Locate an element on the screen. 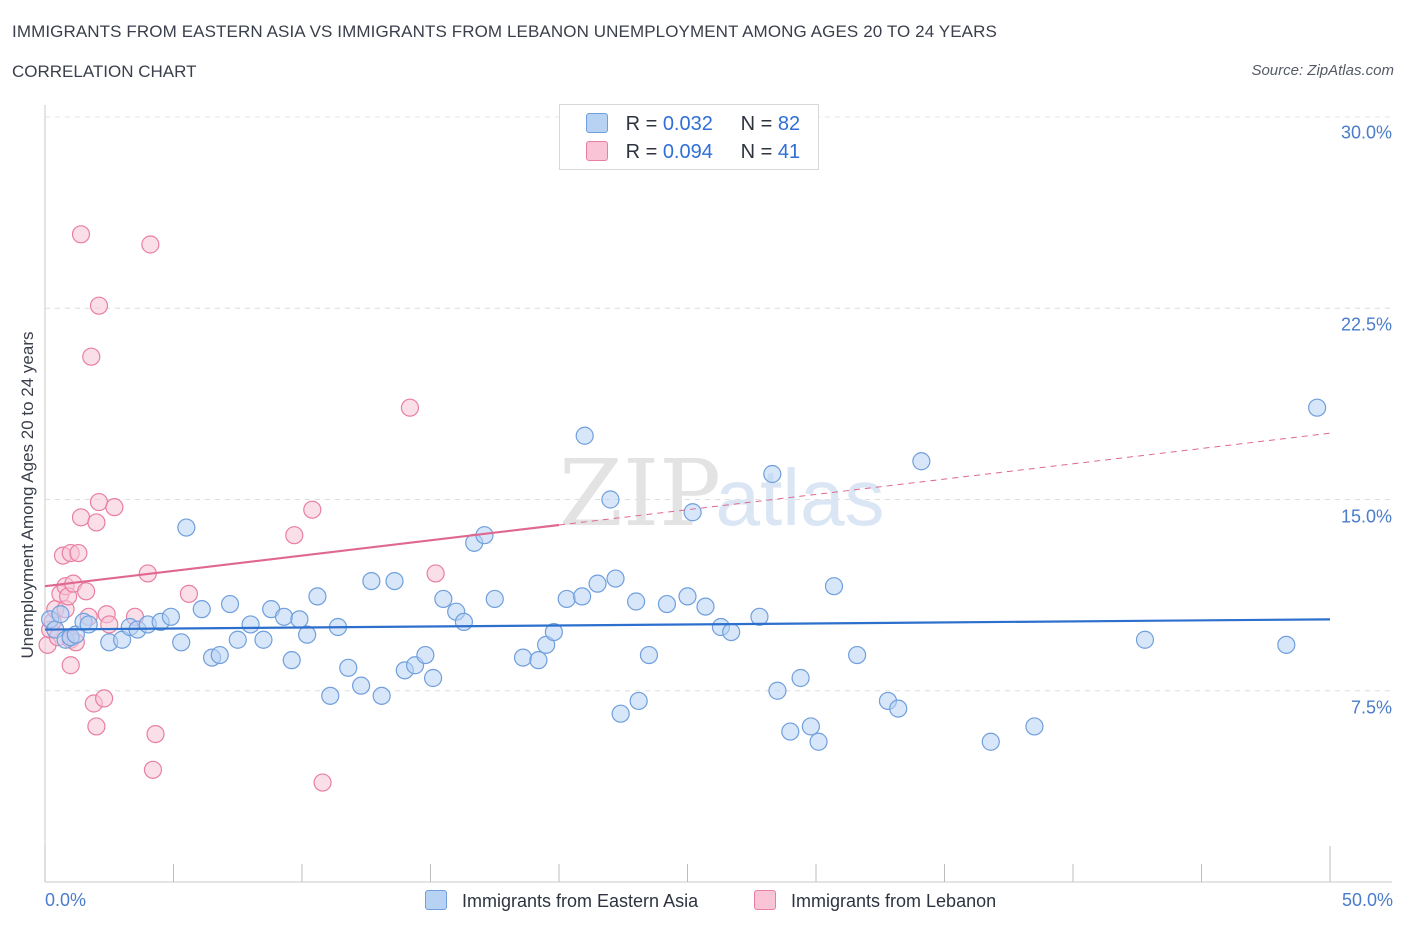  chart-subtitle: CORRELATION CHART is located at coordinates (104, 71).